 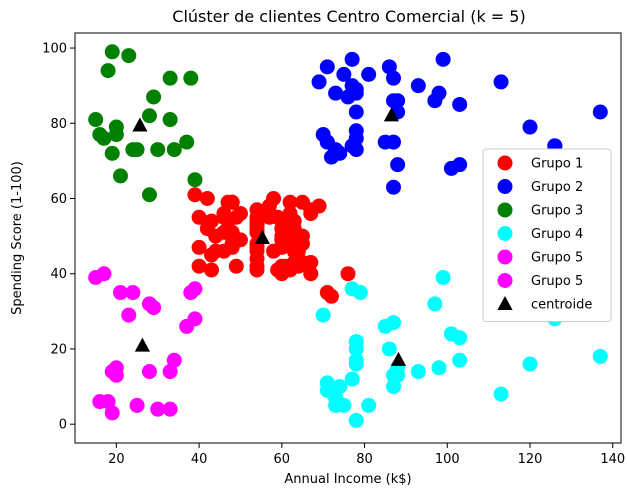 I want to click on y-axis-label: Spending Score (1-100), so click(x=17, y=238).